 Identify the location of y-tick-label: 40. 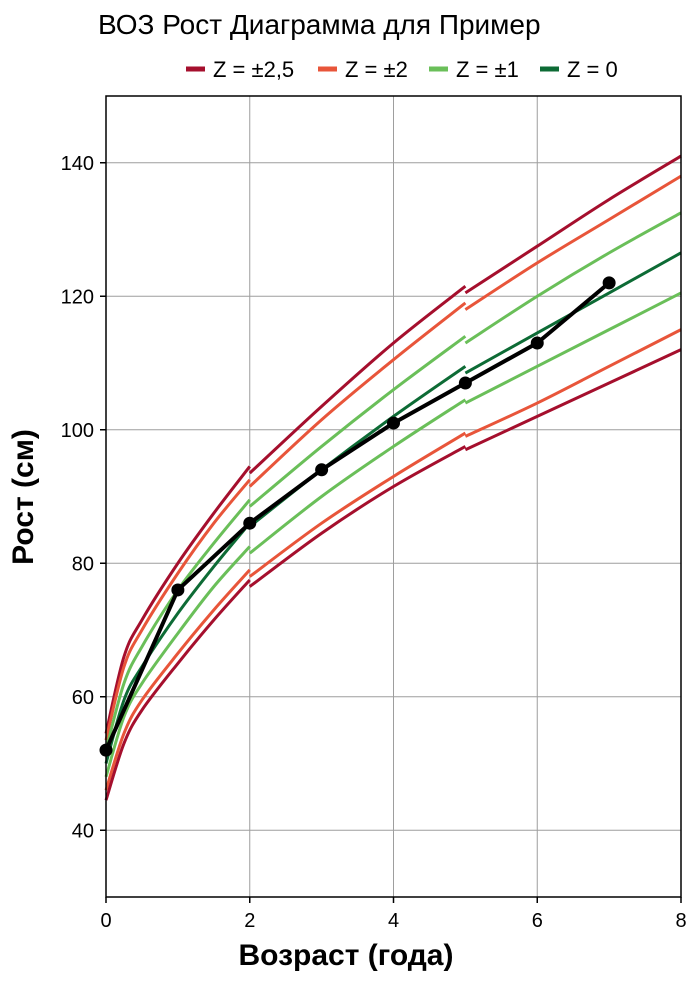
(83, 831).